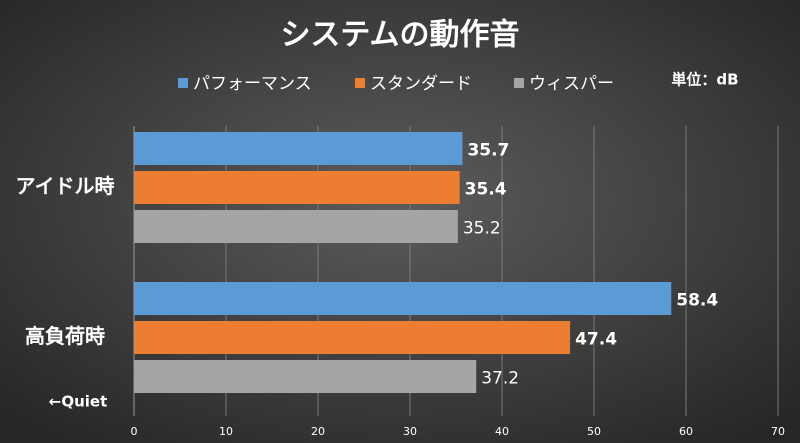 This screenshot has width=800, height=443. I want to click on value-label: 58.4, so click(697, 301).